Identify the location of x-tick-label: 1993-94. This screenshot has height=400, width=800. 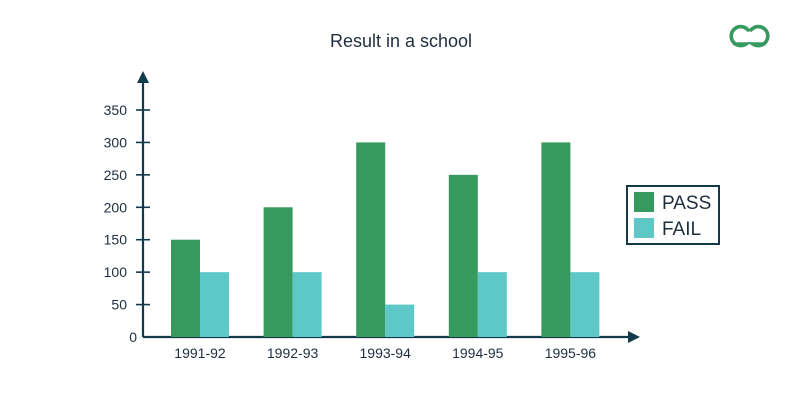
(386, 353).